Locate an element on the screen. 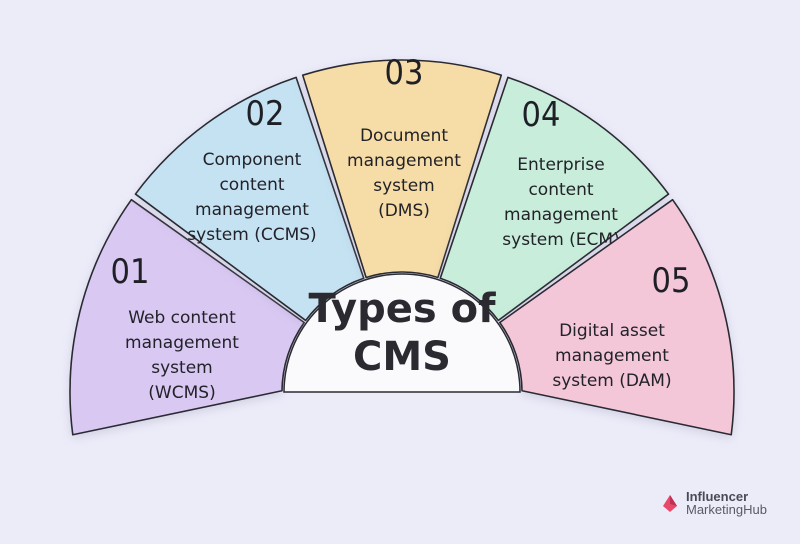 The height and width of the screenshot is (544, 800). brand-line-1: Influencer is located at coordinates (717, 496).